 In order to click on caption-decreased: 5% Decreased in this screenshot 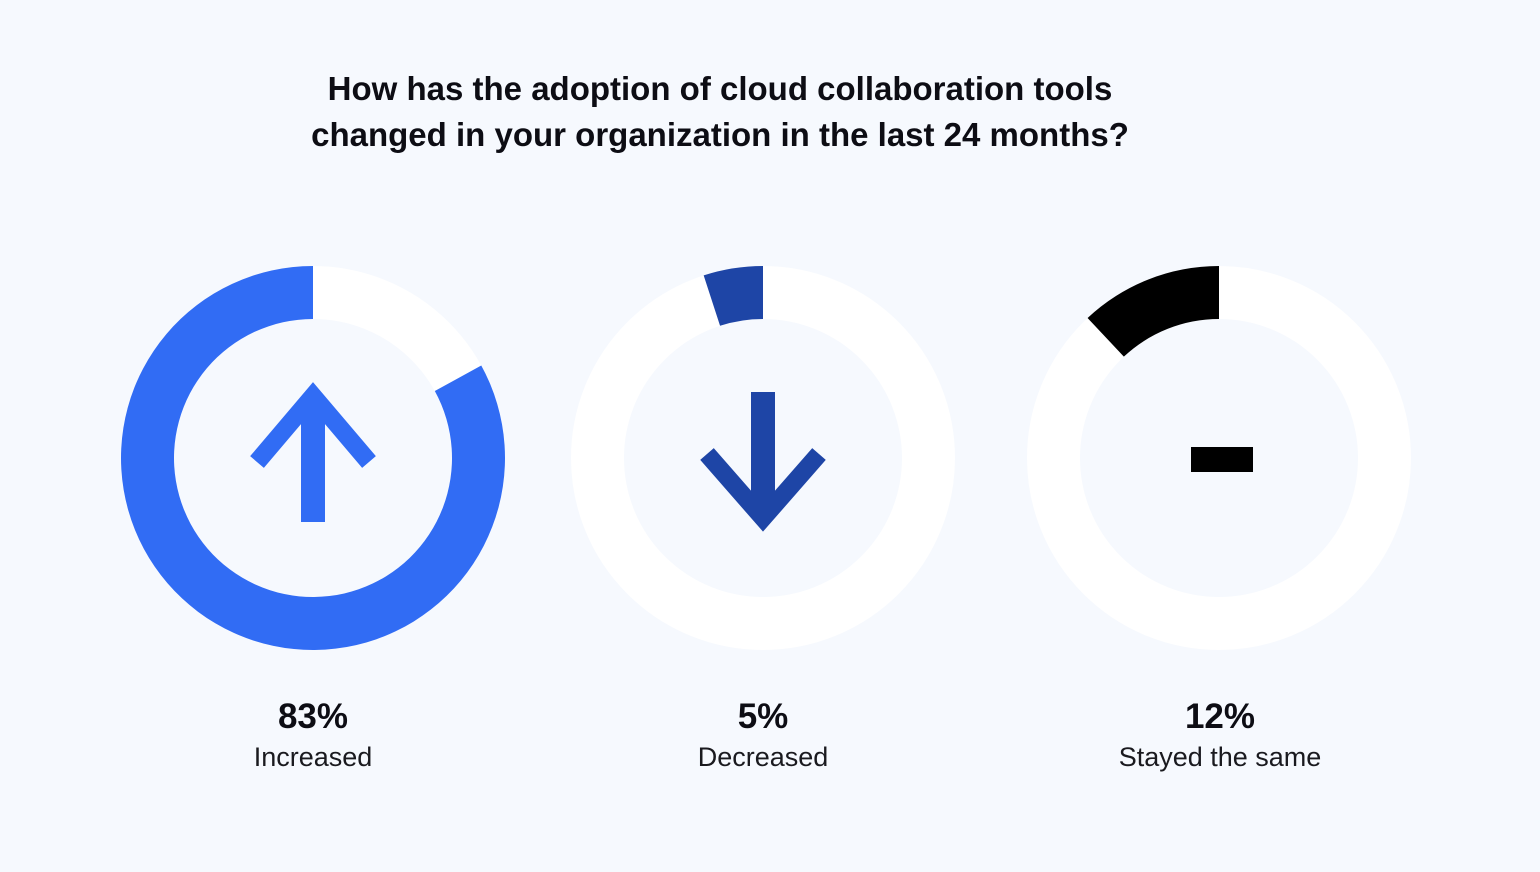, I will do `click(763, 735)`.